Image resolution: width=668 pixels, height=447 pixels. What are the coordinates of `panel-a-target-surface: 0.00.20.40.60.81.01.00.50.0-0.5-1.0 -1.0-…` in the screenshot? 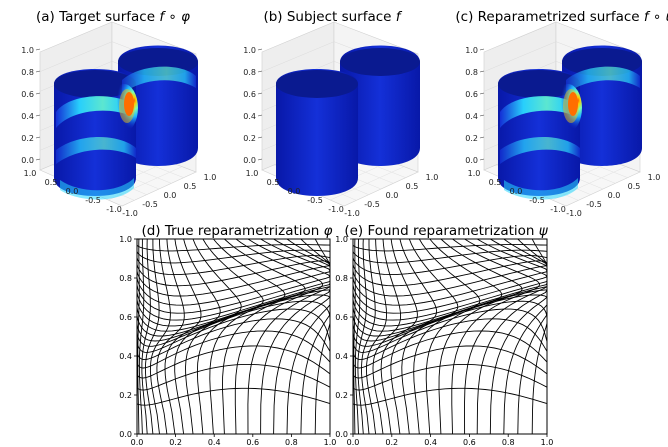 It's located at (118, 120).